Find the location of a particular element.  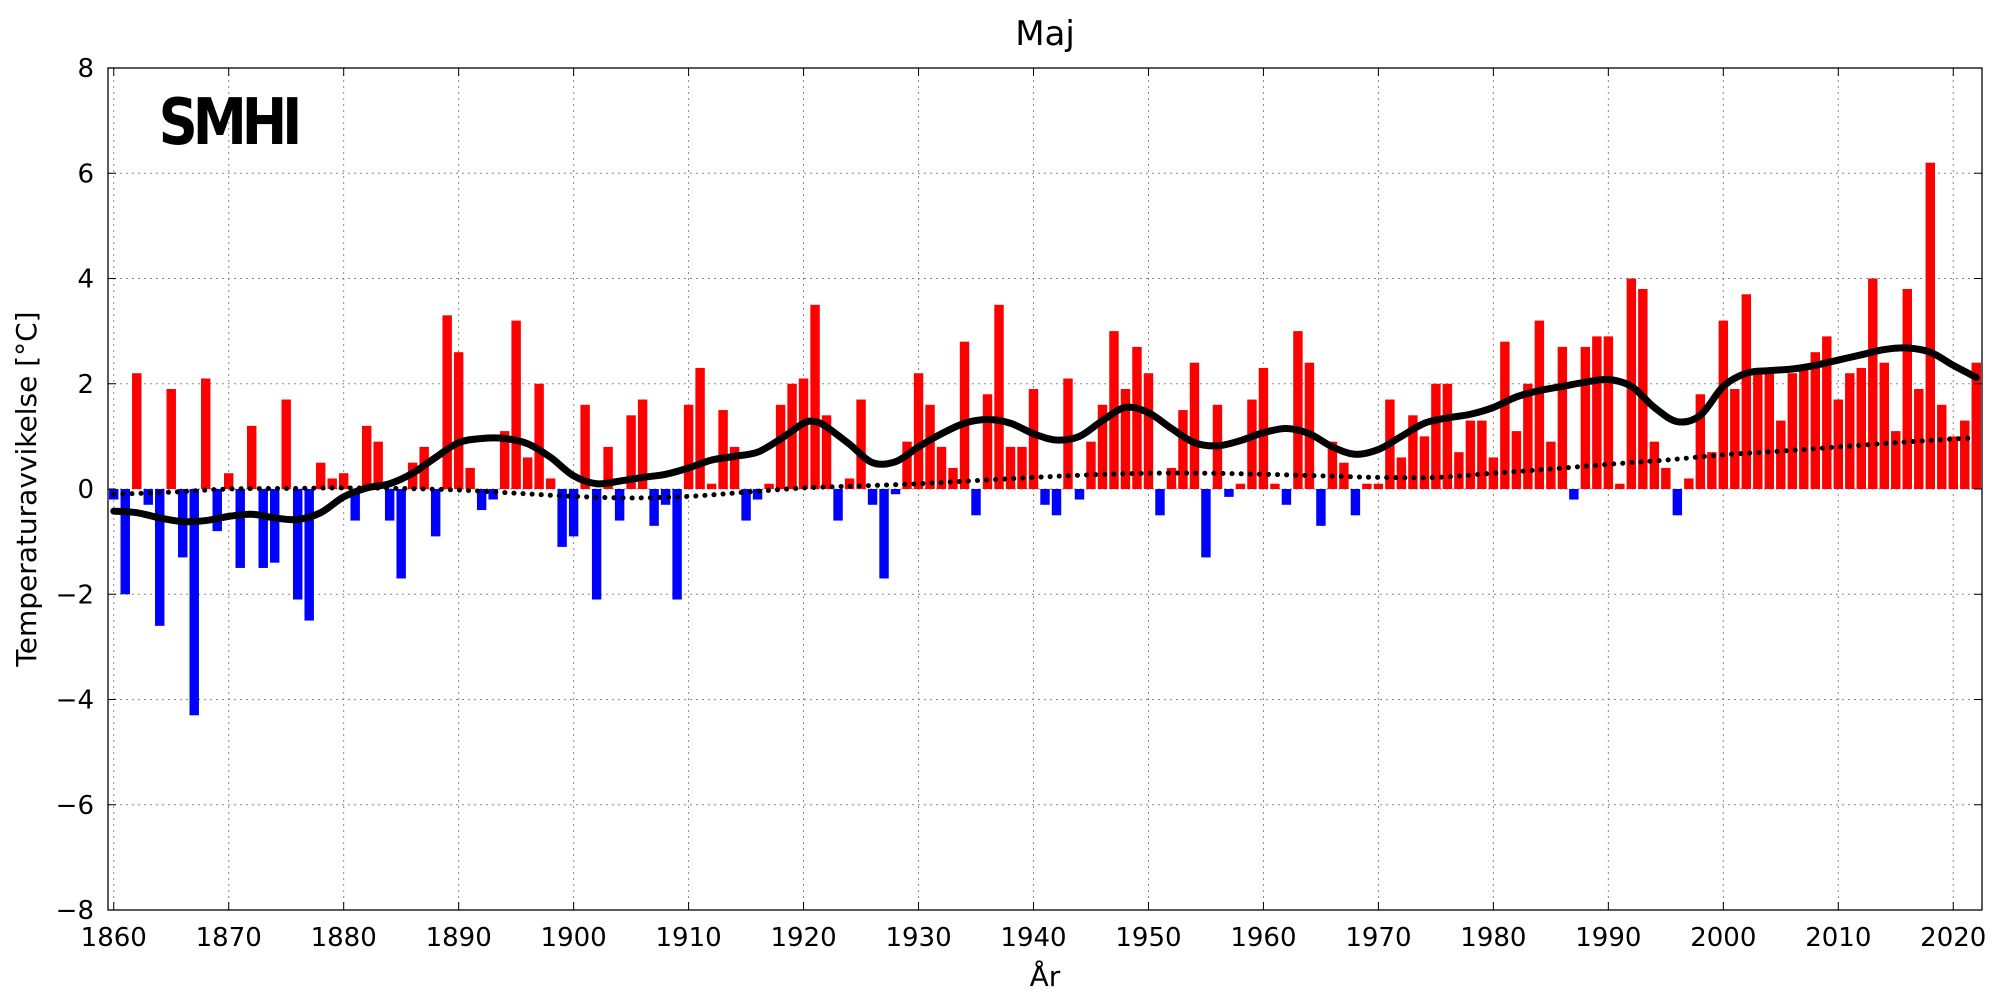

bar-1936 is located at coordinates (987, 441).